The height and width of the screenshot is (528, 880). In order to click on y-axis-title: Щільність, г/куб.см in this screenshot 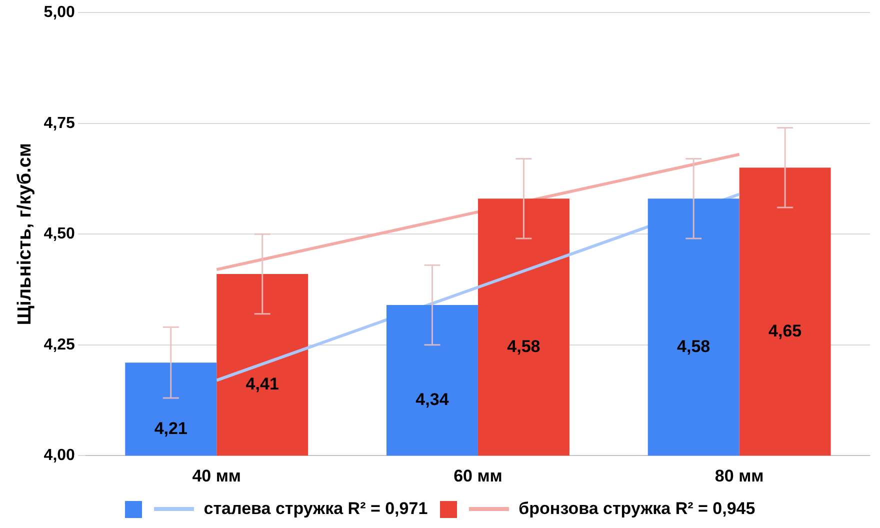, I will do `click(25, 234)`.